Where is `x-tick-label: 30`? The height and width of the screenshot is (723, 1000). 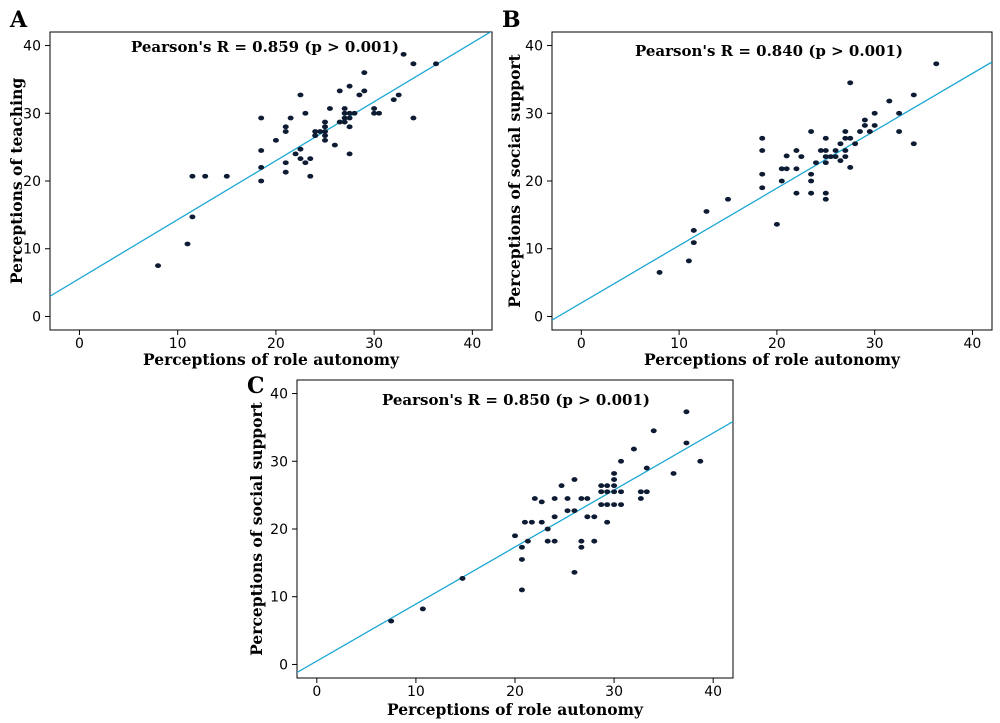 x-tick-label: 30 is located at coordinates (875, 344).